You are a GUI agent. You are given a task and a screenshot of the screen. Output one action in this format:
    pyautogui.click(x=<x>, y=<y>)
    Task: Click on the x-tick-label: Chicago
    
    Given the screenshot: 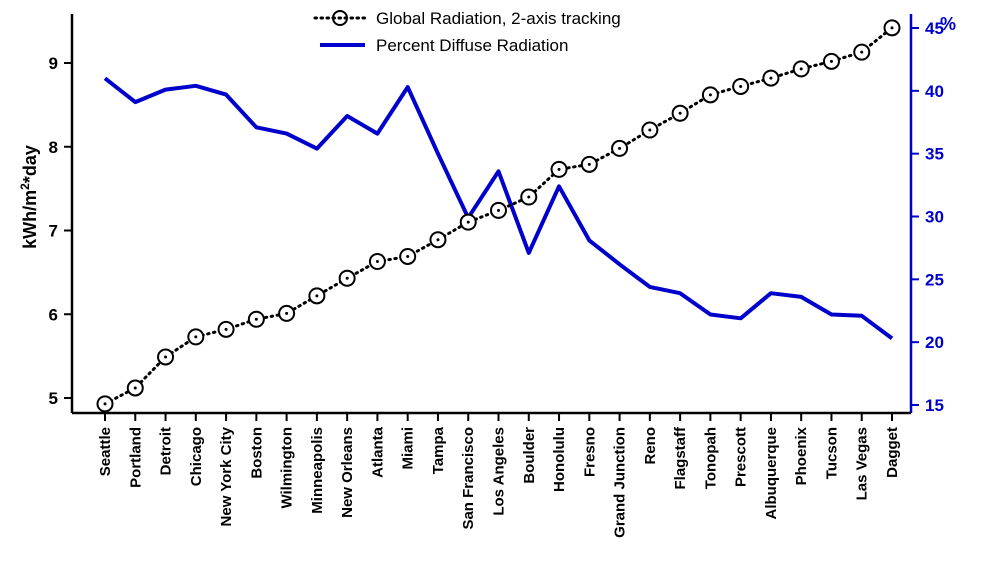 What is the action you would take?
    pyautogui.click(x=196, y=456)
    